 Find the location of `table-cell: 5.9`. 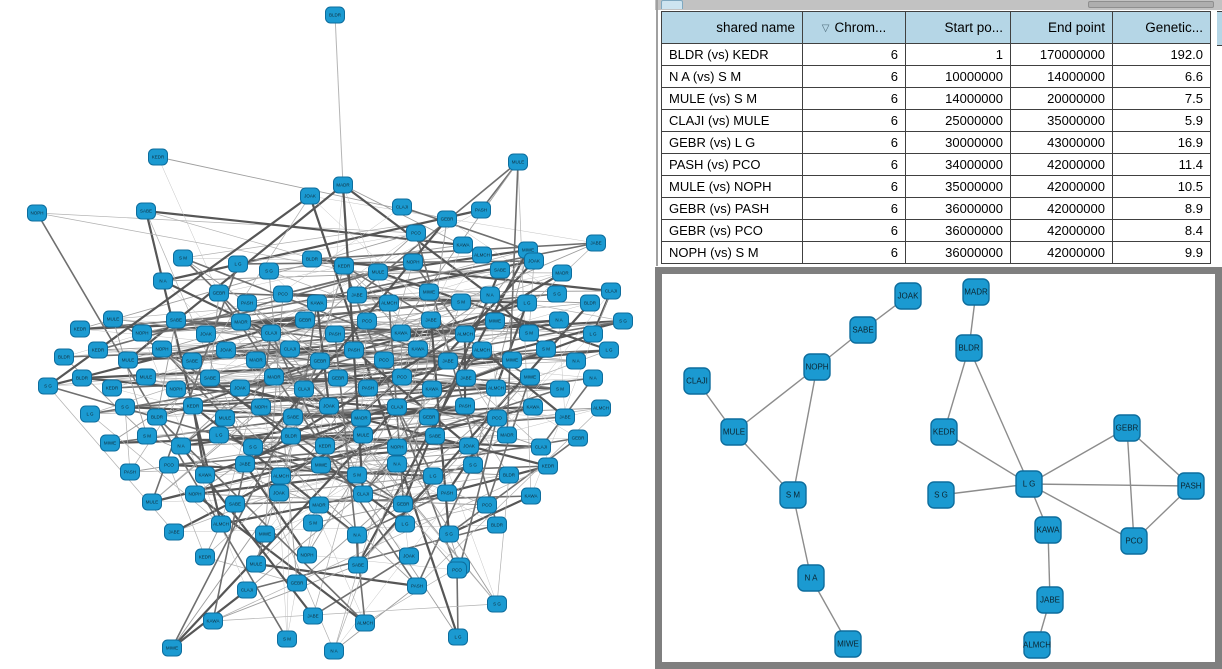

table-cell: 5.9 is located at coordinates (1161, 120).